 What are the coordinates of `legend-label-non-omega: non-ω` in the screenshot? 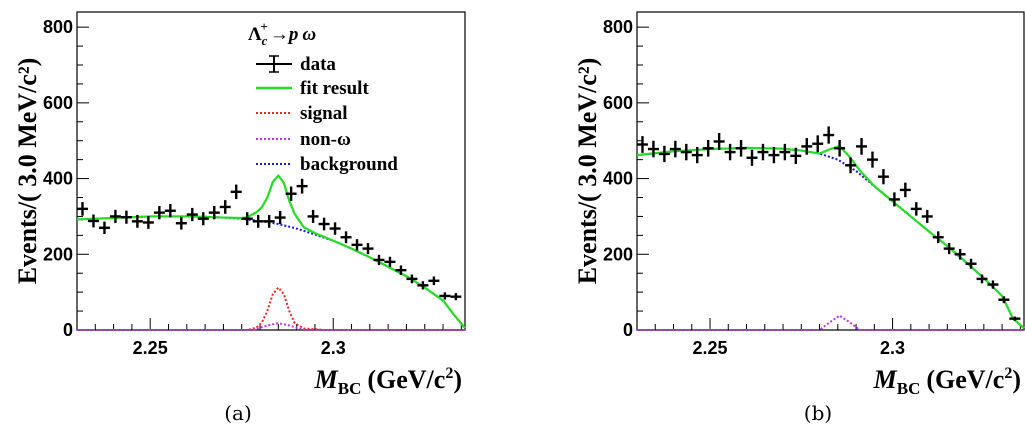 It's located at (325, 139).